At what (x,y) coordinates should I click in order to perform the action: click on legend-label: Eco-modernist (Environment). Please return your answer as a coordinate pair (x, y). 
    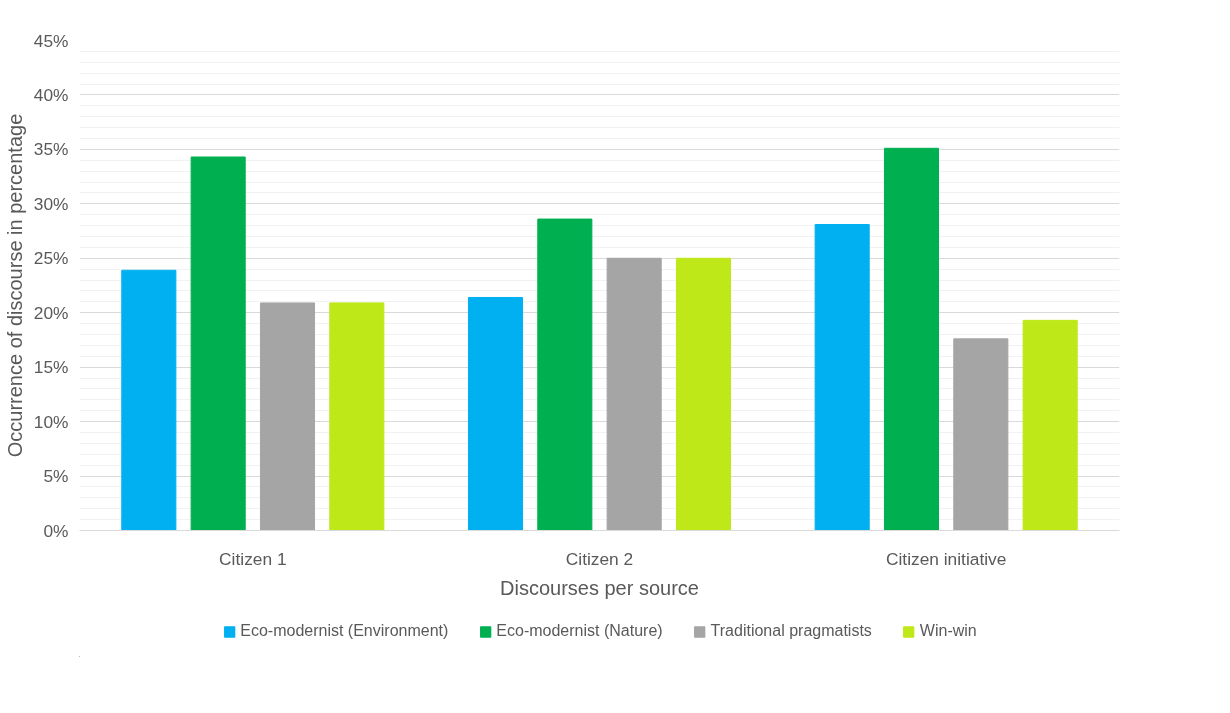
    Looking at the image, I should click on (344, 631).